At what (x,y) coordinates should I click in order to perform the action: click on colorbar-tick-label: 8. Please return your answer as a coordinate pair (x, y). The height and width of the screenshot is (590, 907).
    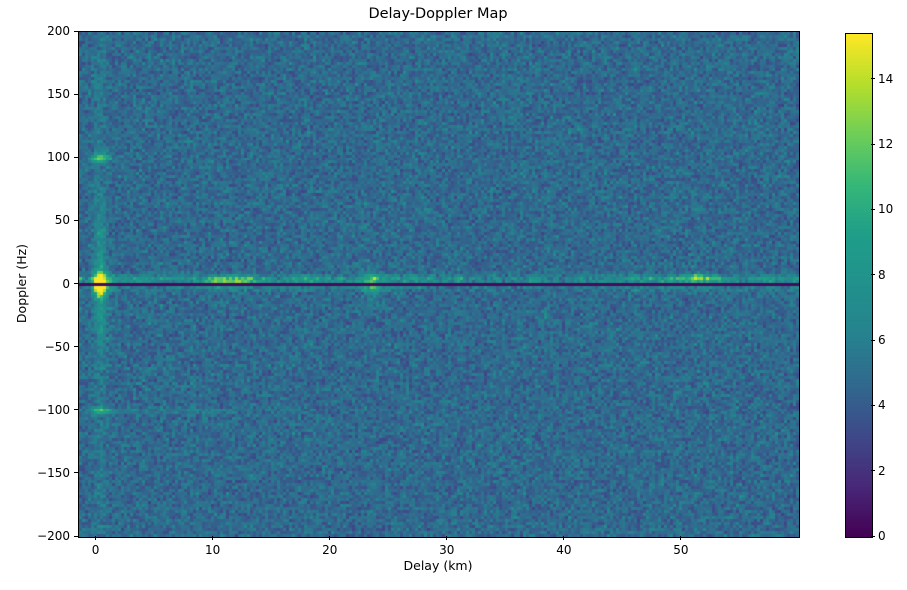
    Looking at the image, I should click on (882, 274).